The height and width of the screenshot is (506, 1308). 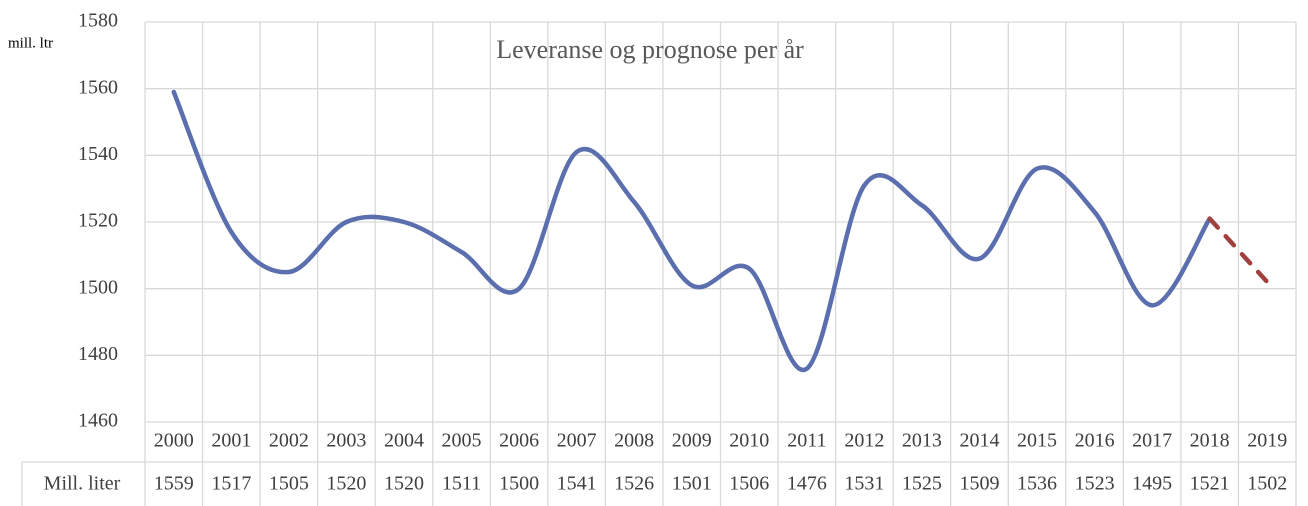 What do you see at coordinates (404, 441) in the screenshot?
I see `x-tick-label: 2004` at bounding box center [404, 441].